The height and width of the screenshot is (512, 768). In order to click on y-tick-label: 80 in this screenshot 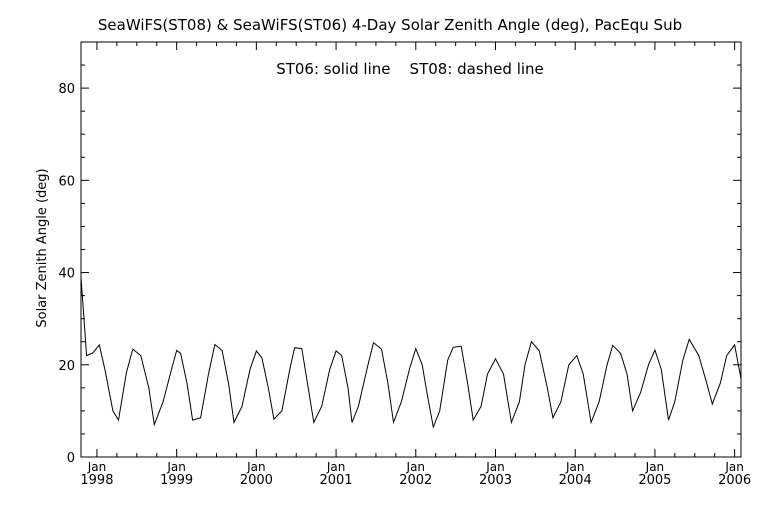, I will do `click(66, 89)`.